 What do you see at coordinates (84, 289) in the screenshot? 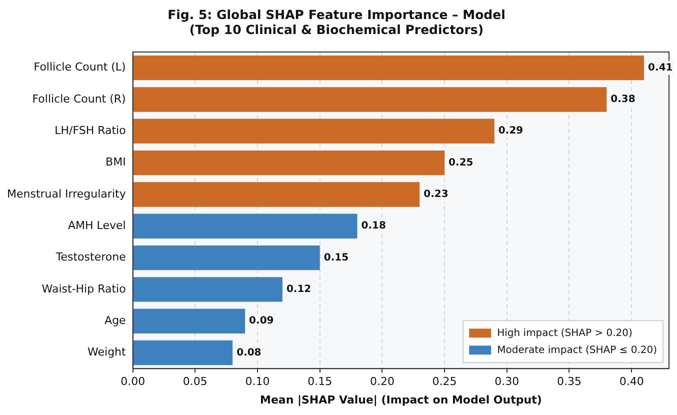
I see `y-tick-label: Waist-Hip Ratio` at bounding box center [84, 289].